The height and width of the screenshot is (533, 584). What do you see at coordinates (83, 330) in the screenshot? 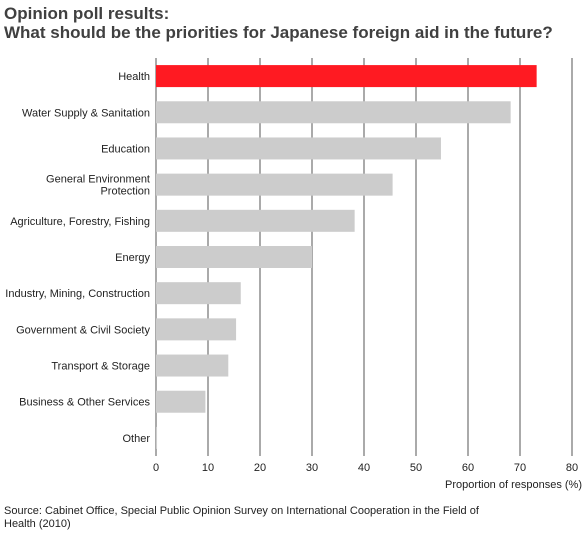
I see `category-label: Government & Civil Society` at bounding box center [83, 330].